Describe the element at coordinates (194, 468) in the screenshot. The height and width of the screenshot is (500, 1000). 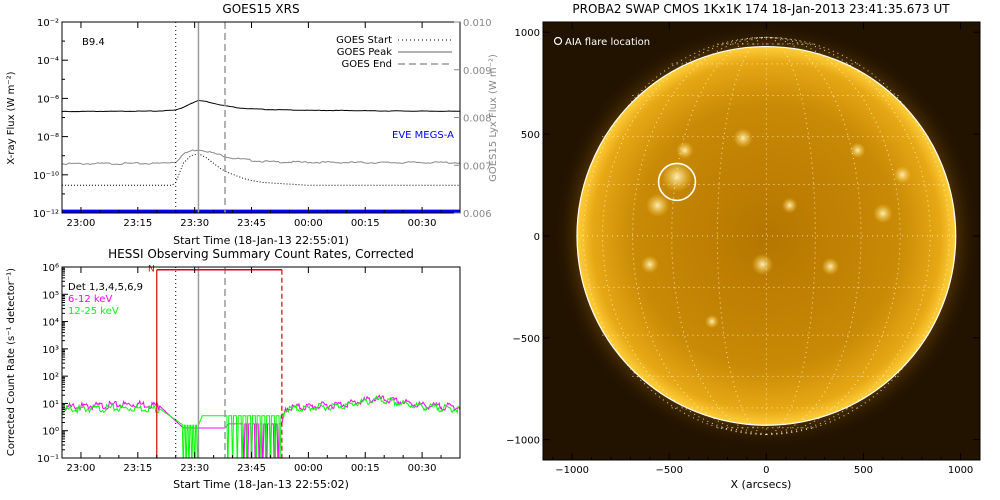
I see `hessi-x-tick-label: 23:30` at that location.